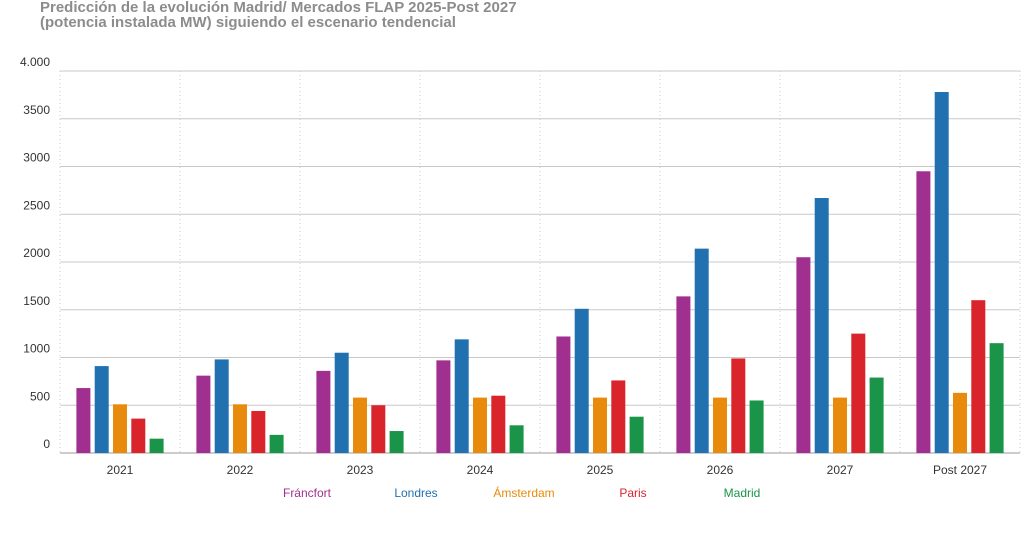  Describe the element at coordinates (46, 444) in the screenshot. I see `y-tick-label: 0` at that location.